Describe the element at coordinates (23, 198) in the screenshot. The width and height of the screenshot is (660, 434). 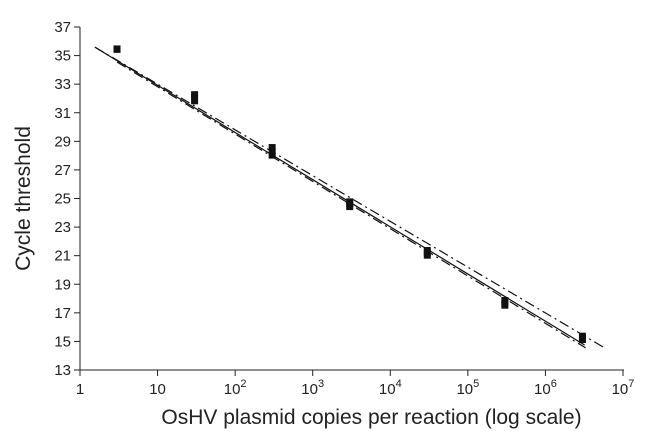
I see `y-axis-title: Cycle threshold` at that location.